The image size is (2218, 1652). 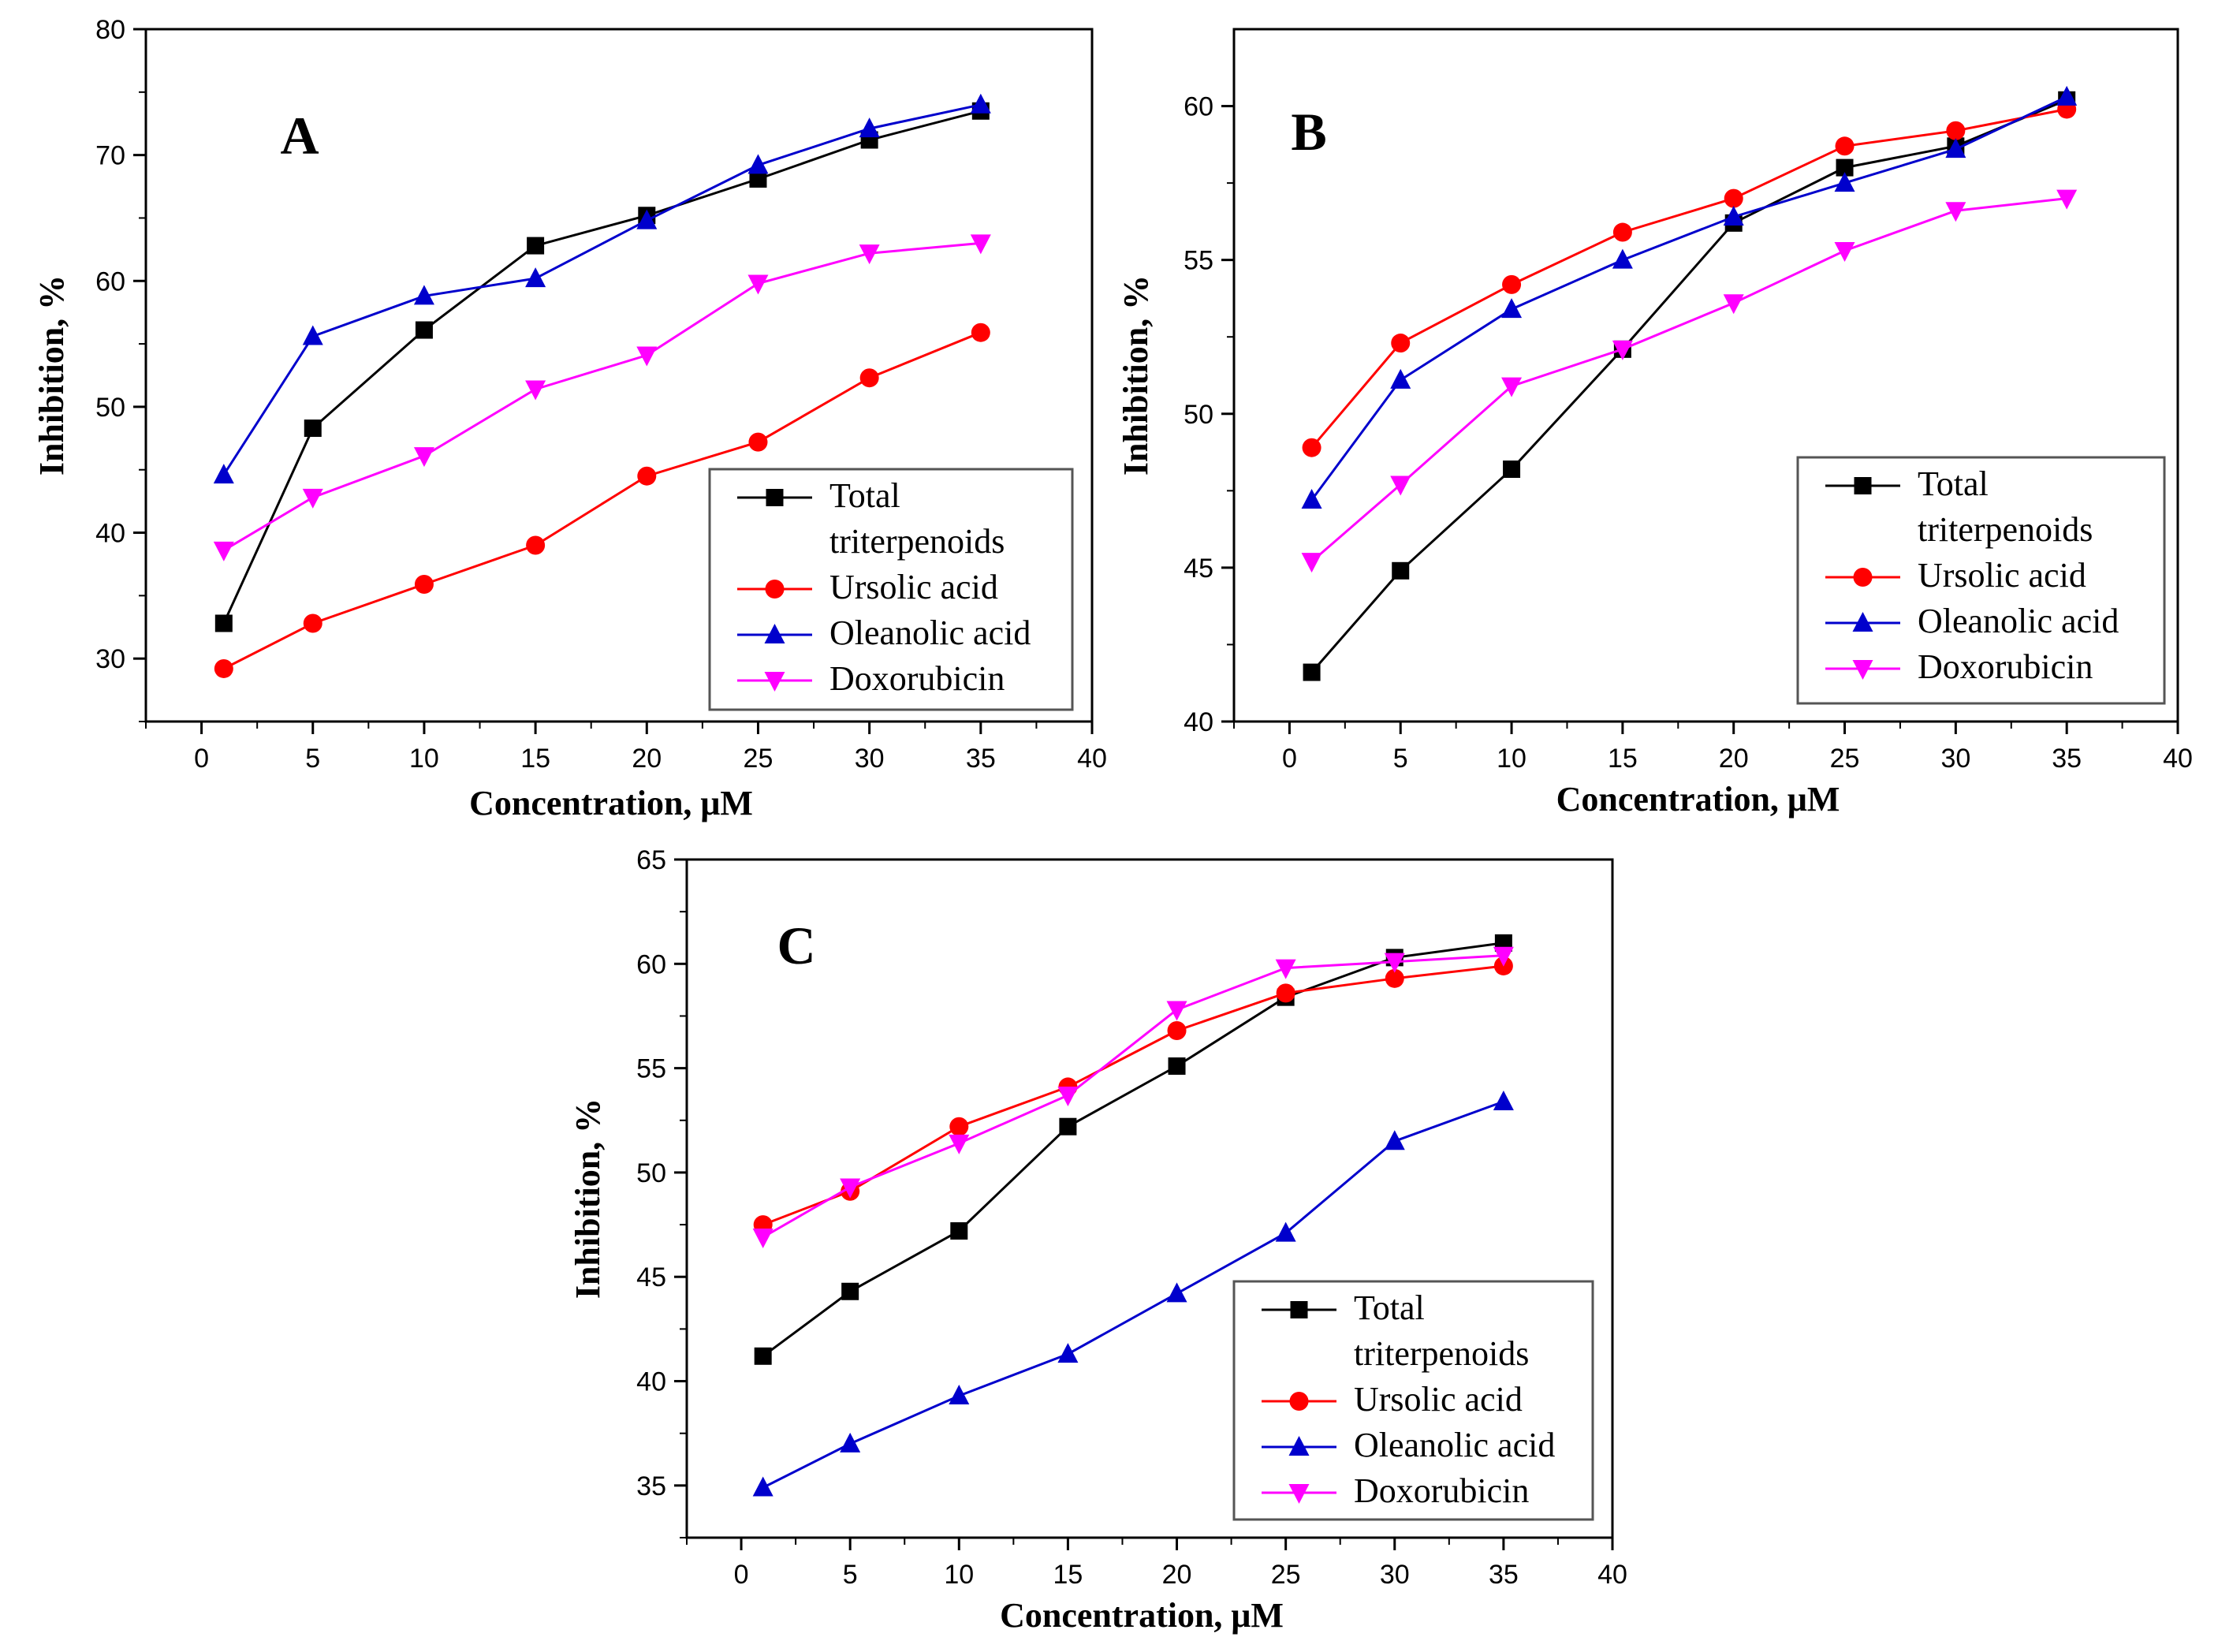 What do you see at coordinates (110, 156) in the screenshot?
I see `y-tick-label: 70` at bounding box center [110, 156].